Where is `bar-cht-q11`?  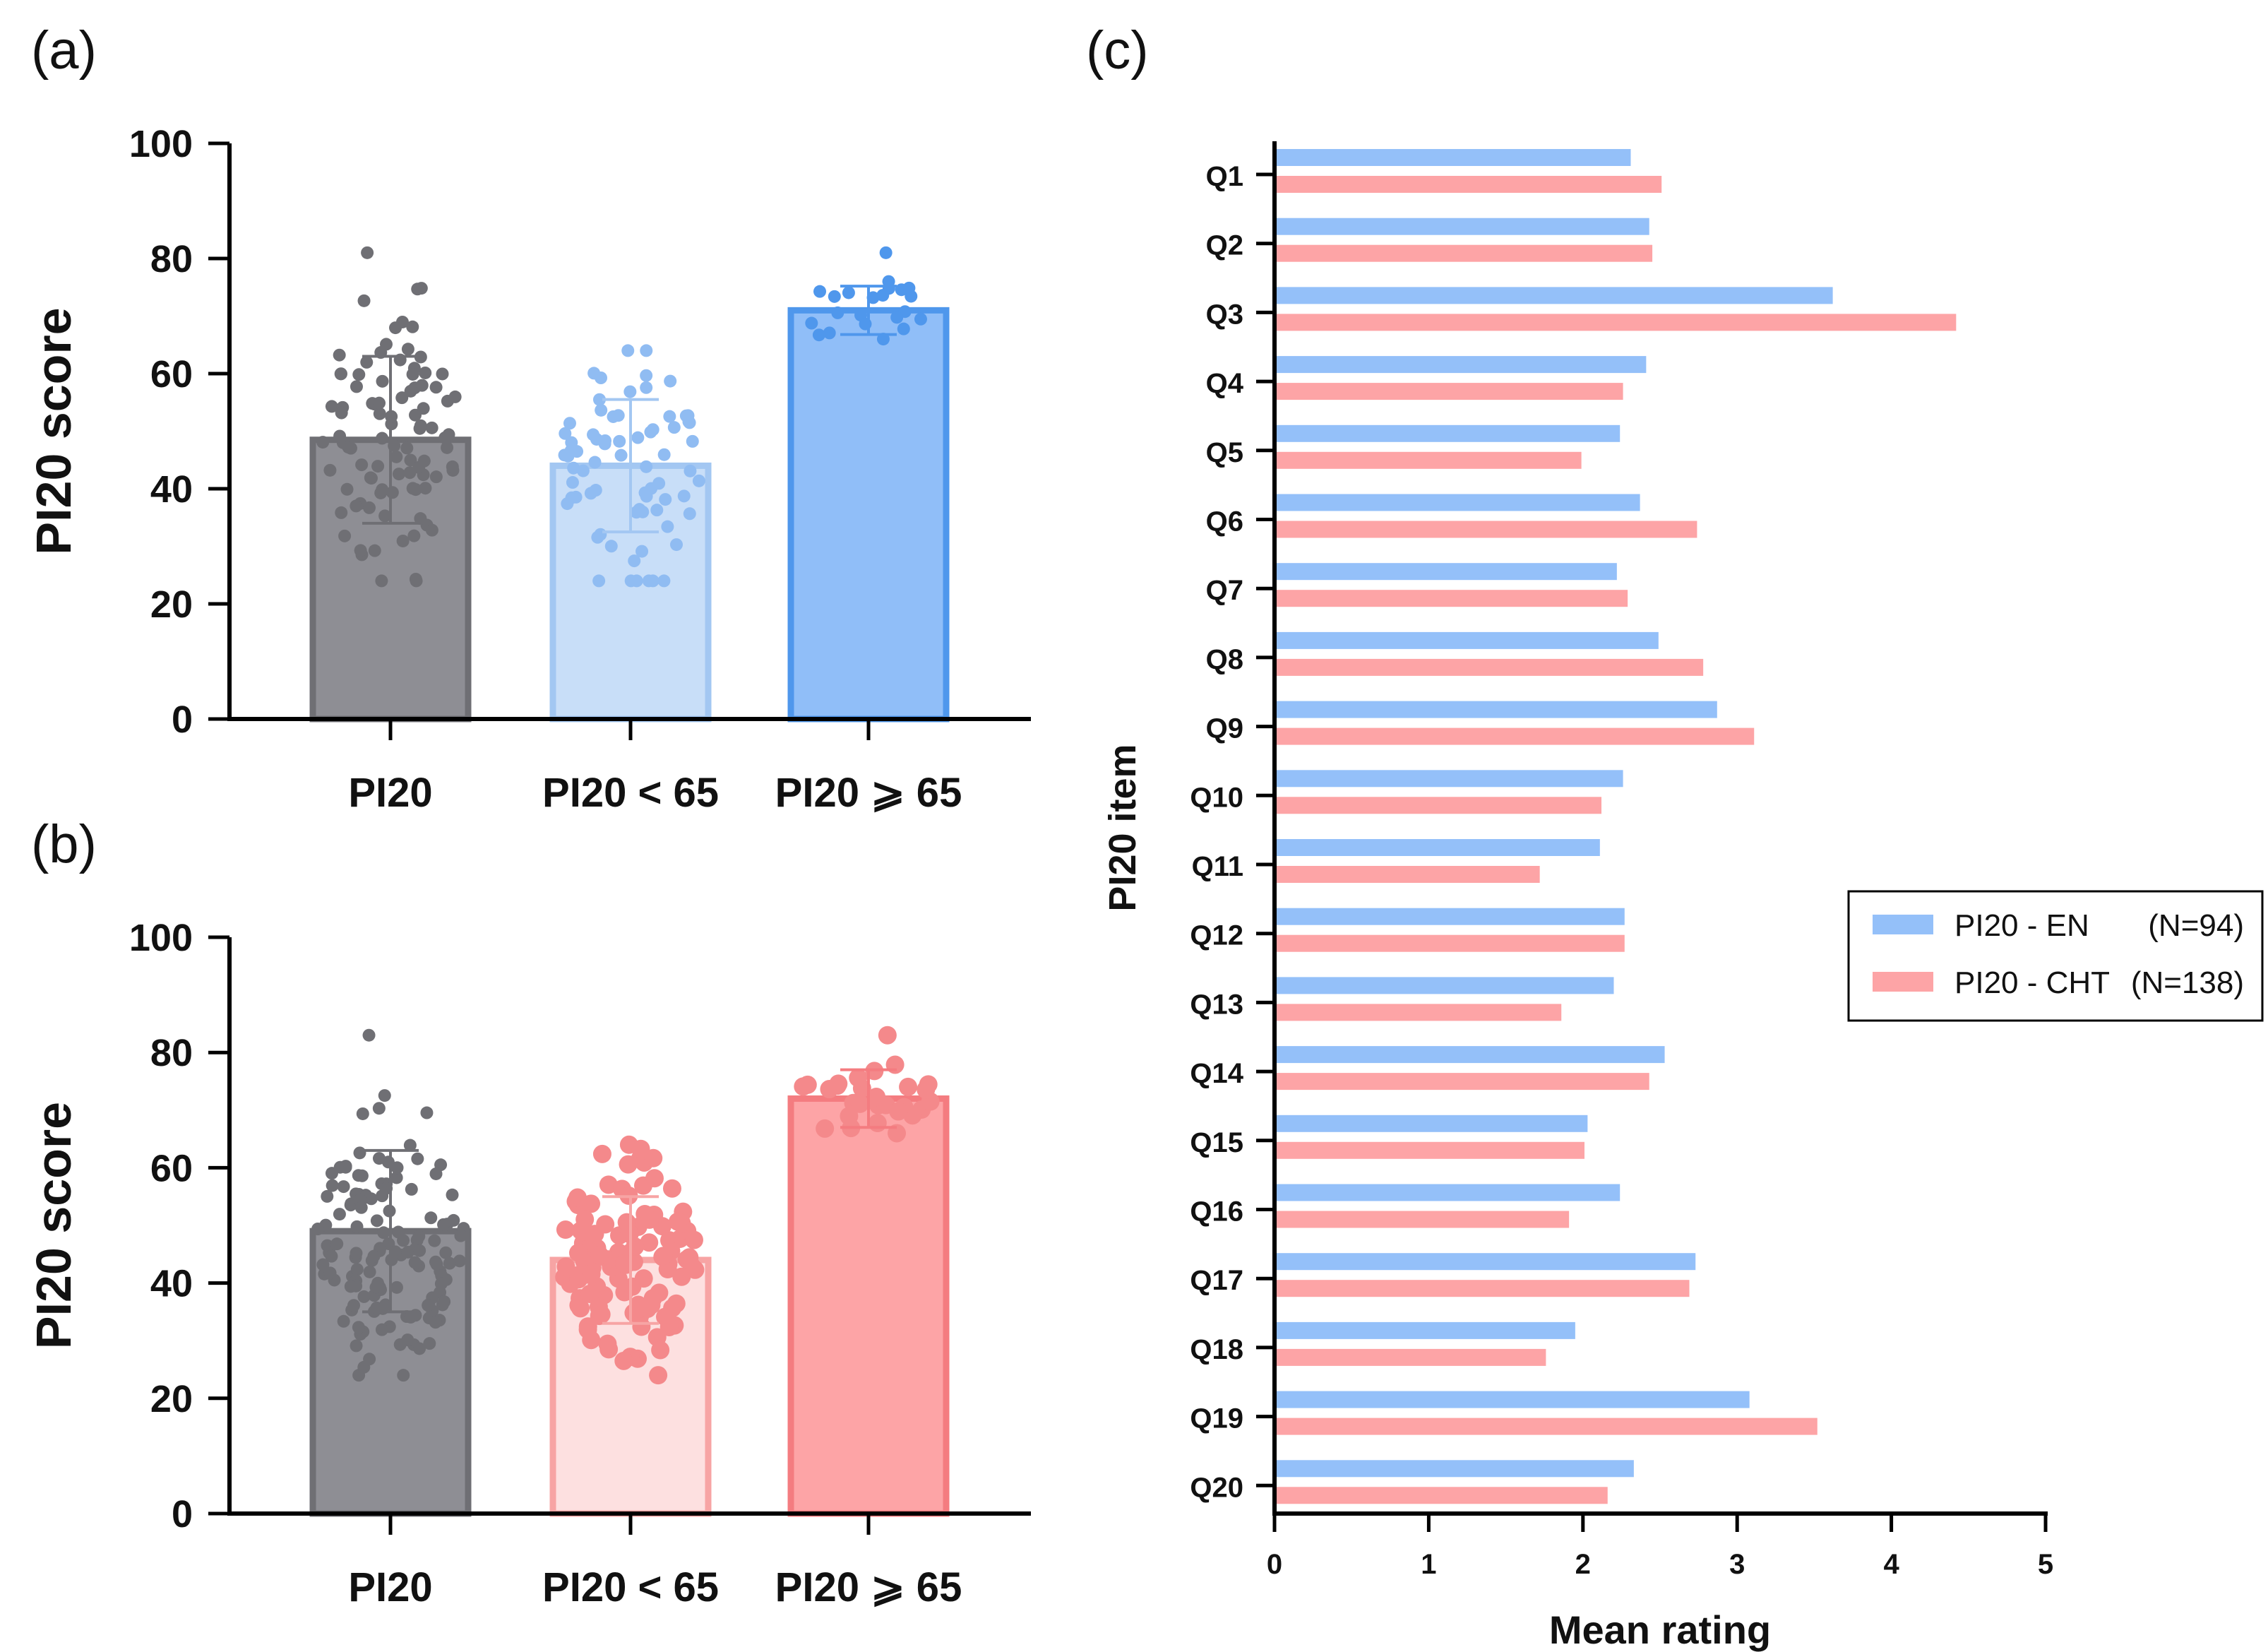
bar-cht-q11 is located at coordinates (1407, 874).